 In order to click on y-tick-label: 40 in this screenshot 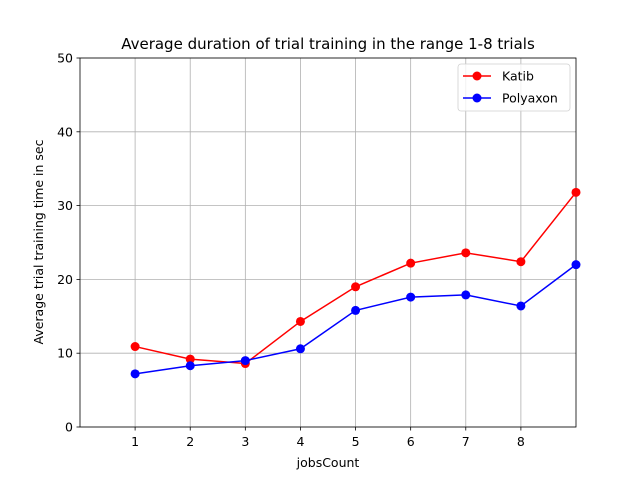, I will do `click(65, 131)`.